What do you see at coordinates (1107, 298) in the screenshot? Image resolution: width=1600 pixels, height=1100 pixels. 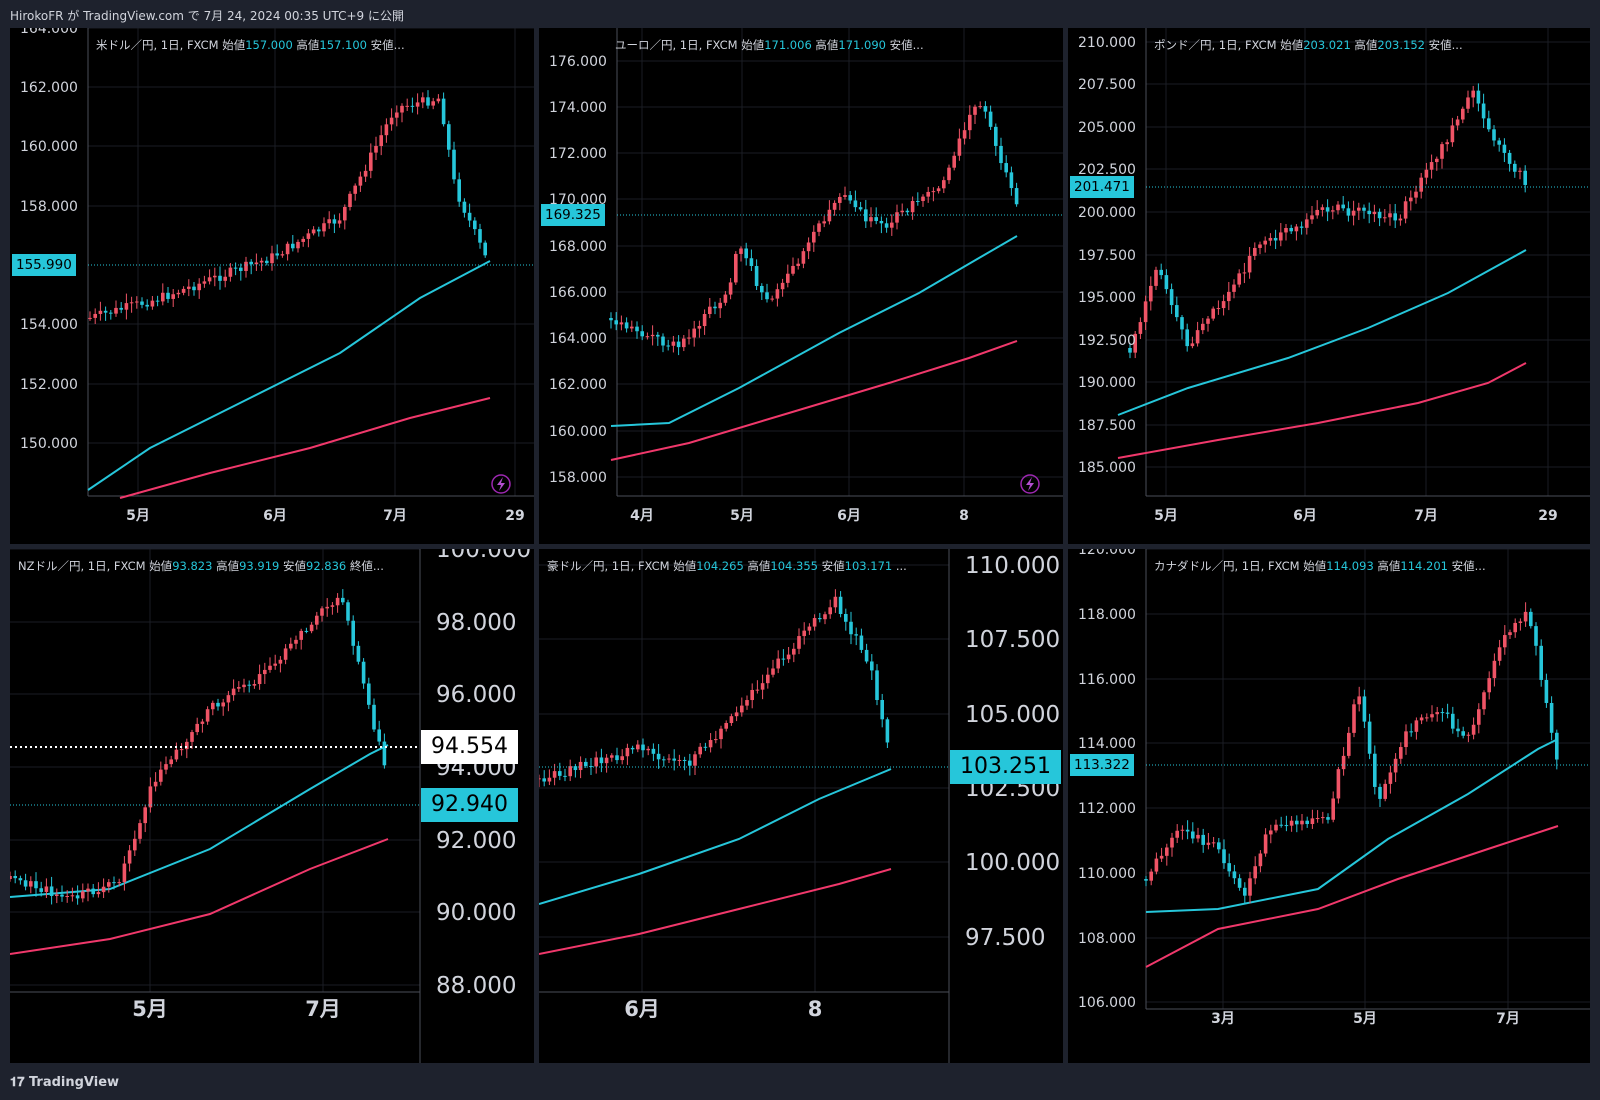 I see `price-tick-label: 195.000` at bounding box center [1107, 298].